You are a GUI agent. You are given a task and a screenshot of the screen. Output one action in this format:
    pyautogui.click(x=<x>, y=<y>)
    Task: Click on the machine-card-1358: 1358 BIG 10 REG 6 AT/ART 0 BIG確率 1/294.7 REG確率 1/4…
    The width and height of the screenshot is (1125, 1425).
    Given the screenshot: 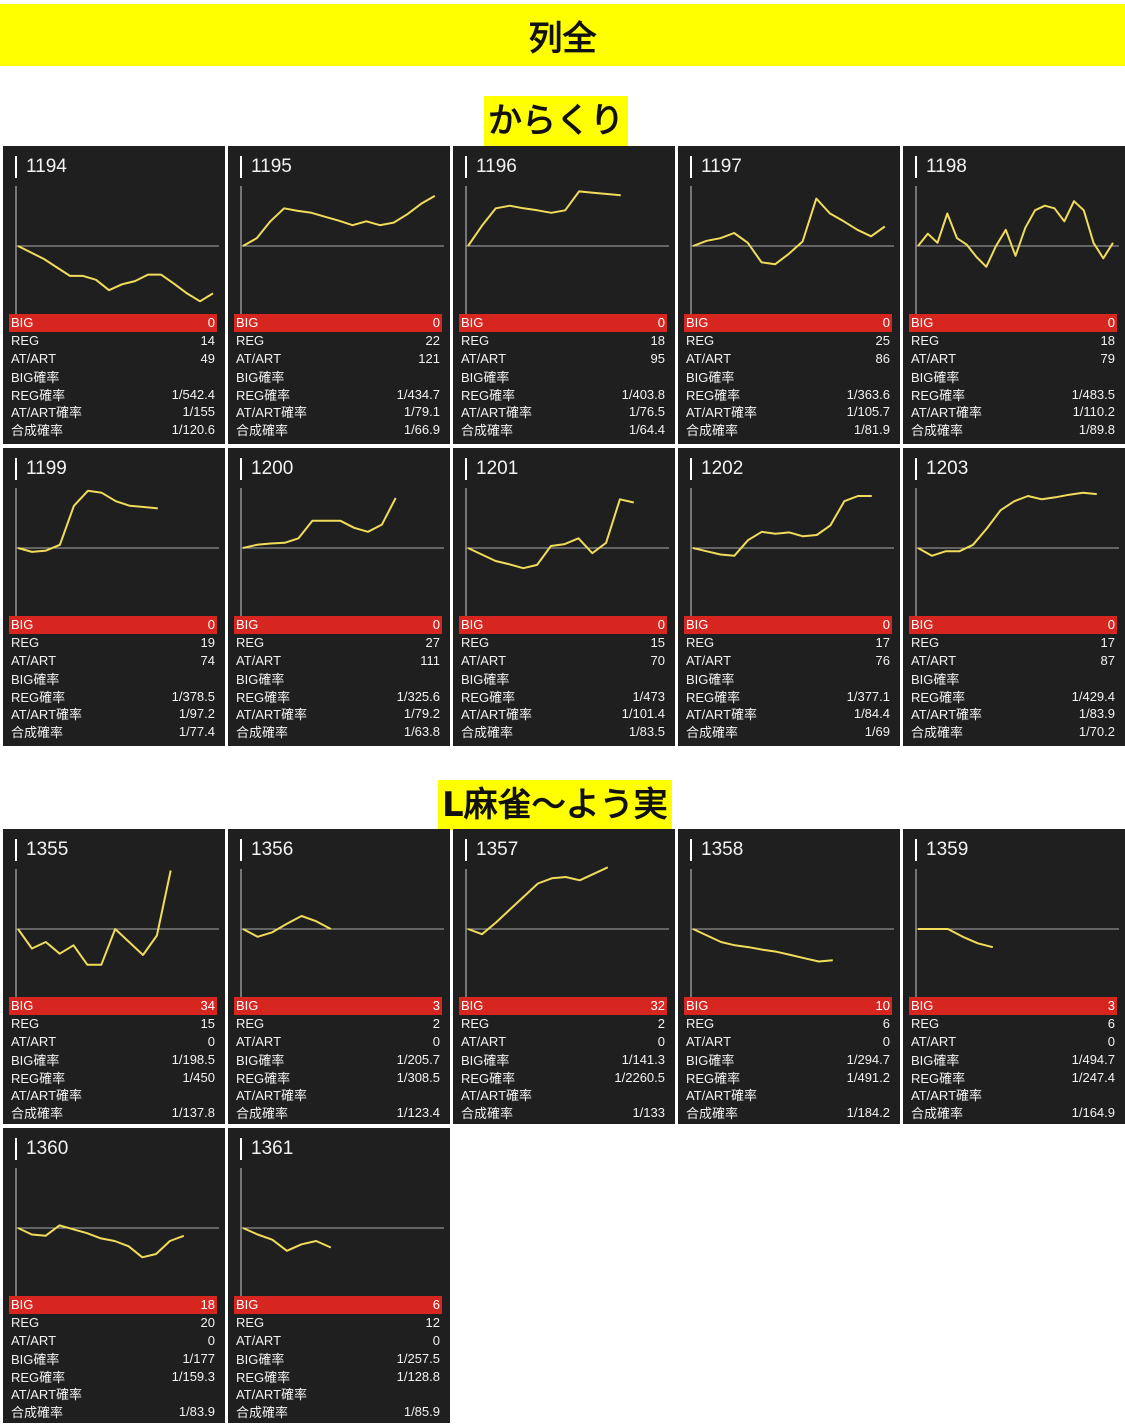 What is the action you would take?
    pyautogui.click(x=789, y=976)
    